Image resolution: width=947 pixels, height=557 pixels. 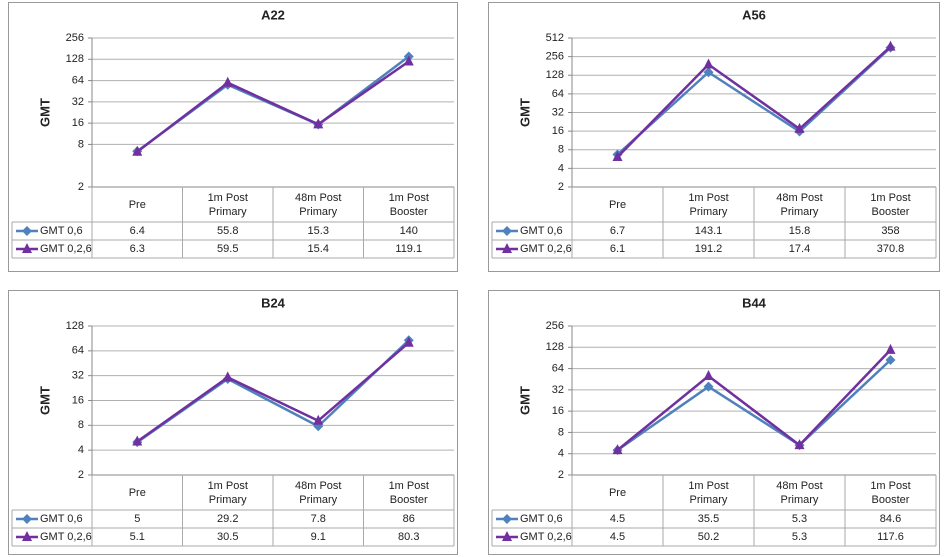 What do you see at coordinates (799, 537) in the screenshot?
I see `table-value: 5.3` at bounding box center [799, 537].